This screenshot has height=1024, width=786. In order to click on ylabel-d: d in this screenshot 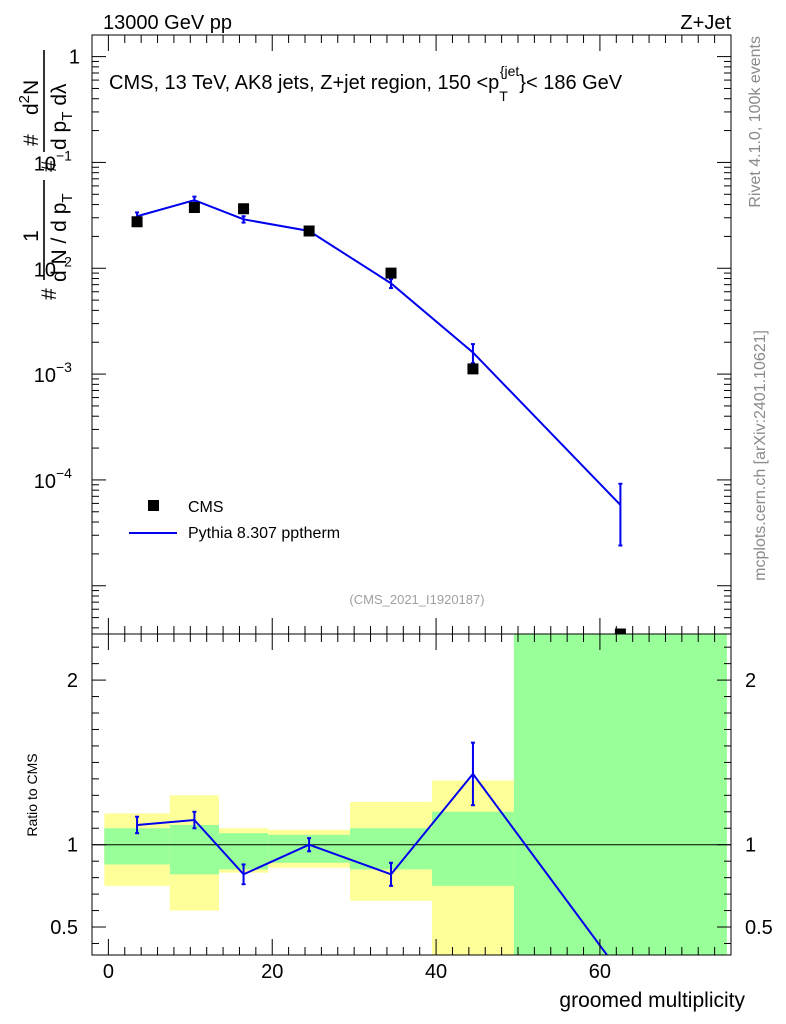, I will do `click(31, 109)`.